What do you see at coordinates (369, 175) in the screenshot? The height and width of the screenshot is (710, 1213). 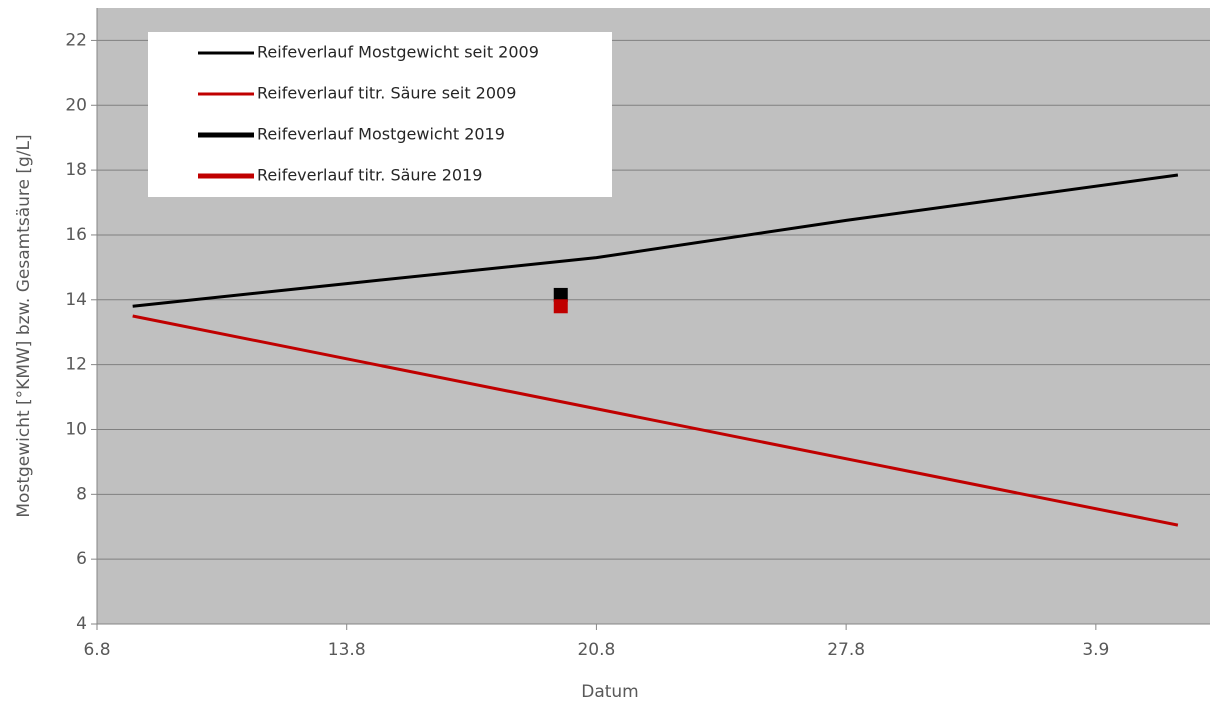 I see `legend-label: Reifeverlauf titr. Säure 2019` at bounding box center [369, 175].